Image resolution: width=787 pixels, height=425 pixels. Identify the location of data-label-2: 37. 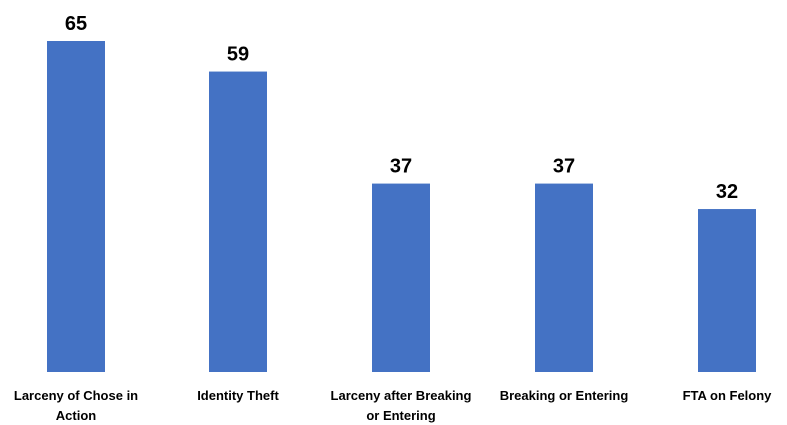
(401, 167).